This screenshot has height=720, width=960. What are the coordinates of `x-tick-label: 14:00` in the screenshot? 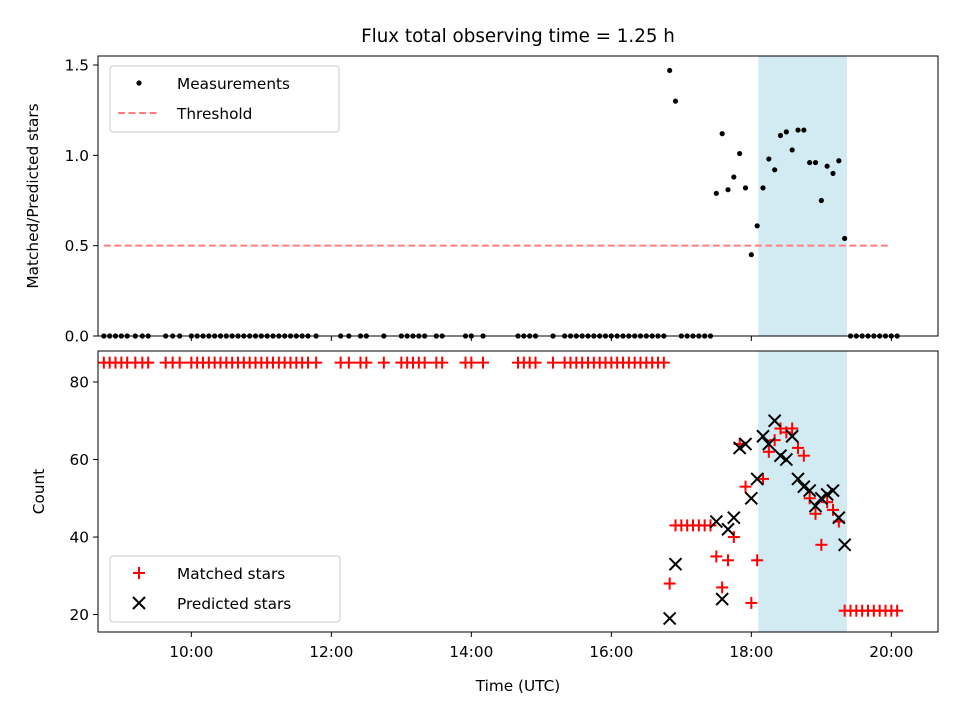 It's located at (471, 652).